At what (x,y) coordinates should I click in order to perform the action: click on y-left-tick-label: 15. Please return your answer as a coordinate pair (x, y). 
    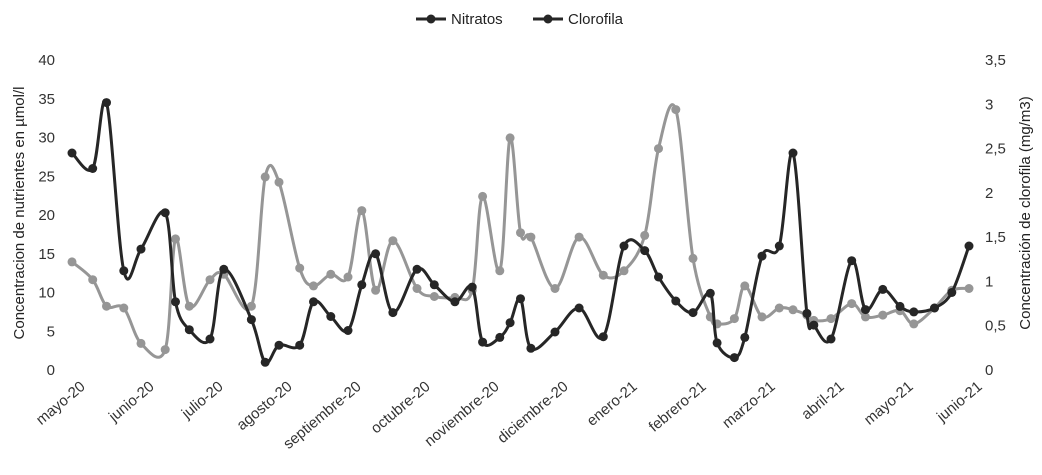
    Looking at the image, I should click on (46, 254).